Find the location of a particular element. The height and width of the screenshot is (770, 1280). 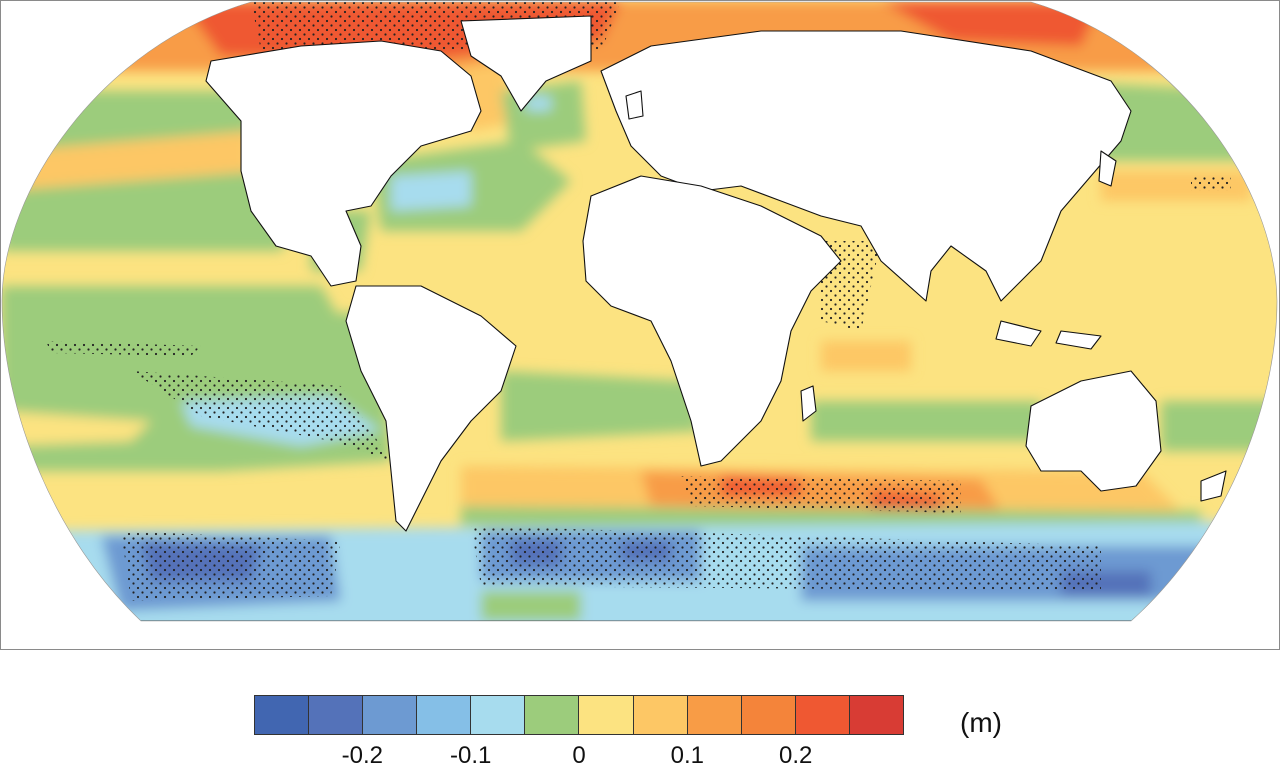

stipple-kuroshio is located at coordinates (1211, 183).